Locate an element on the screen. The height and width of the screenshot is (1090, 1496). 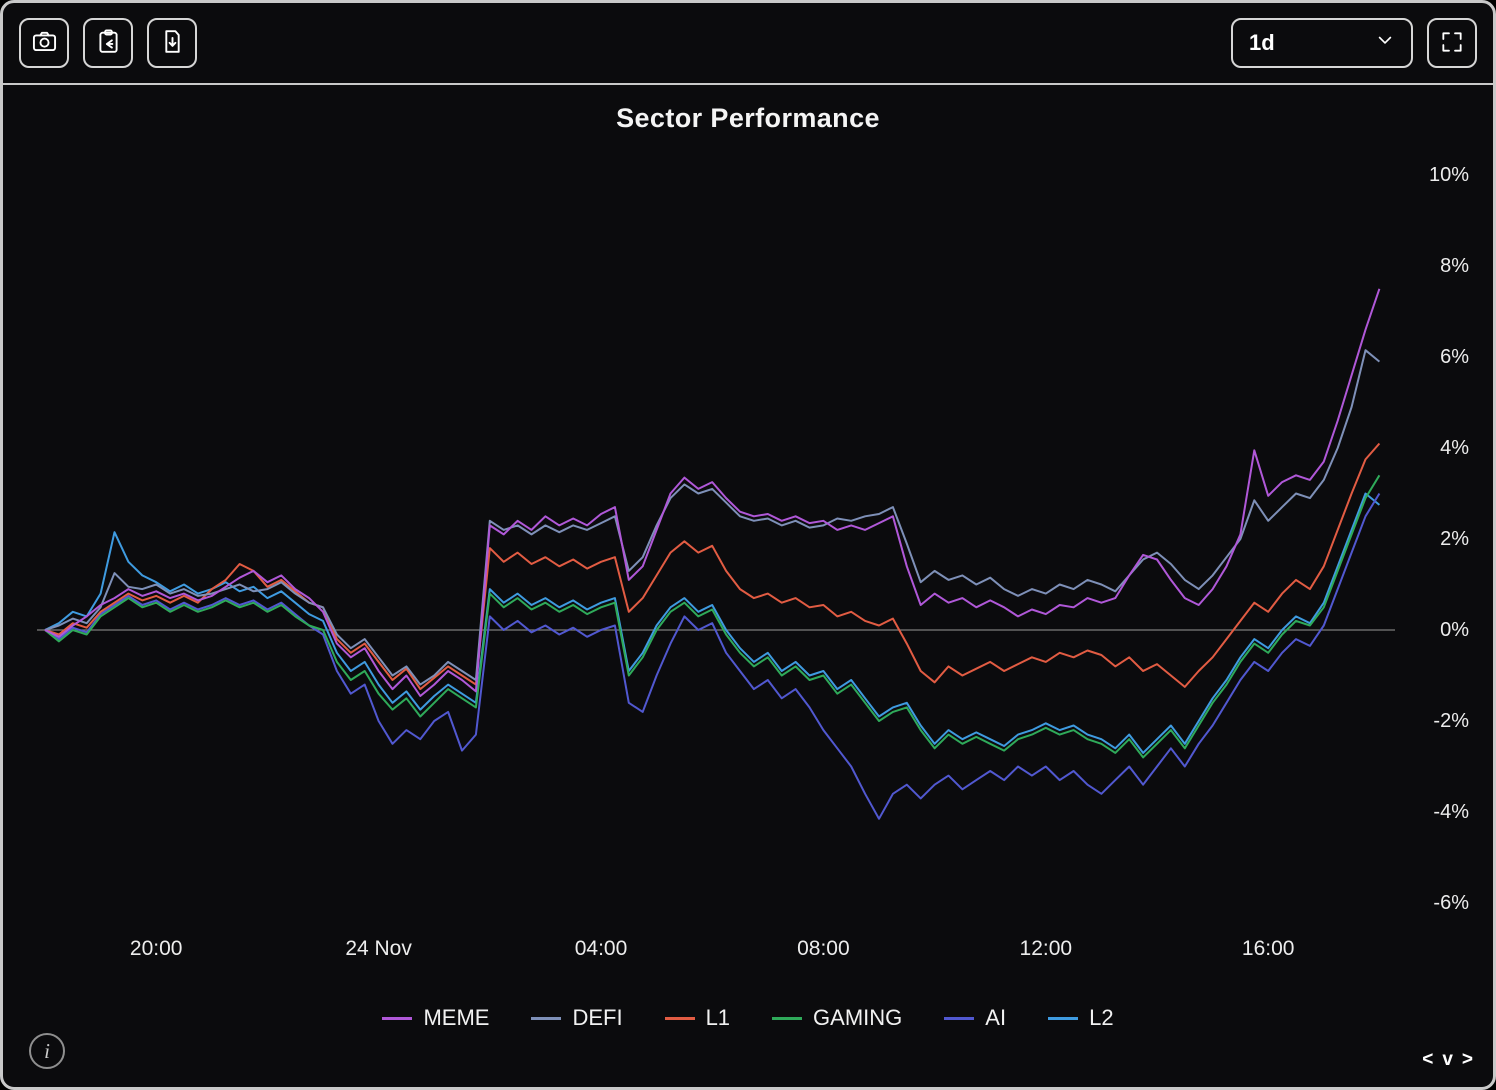
legend-item-l2: L2 is located at coordinates (1081, 1018).